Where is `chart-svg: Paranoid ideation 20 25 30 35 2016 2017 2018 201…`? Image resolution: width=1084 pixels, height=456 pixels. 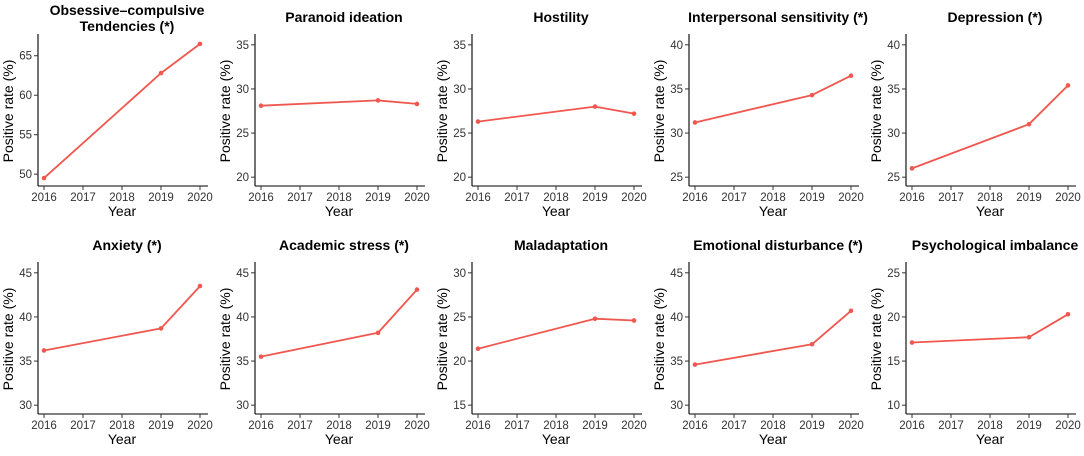 chart-svg: Paranoid ideation 20 25 30 35 2016 2017 2018 201… is located at coordinates (323, 114).